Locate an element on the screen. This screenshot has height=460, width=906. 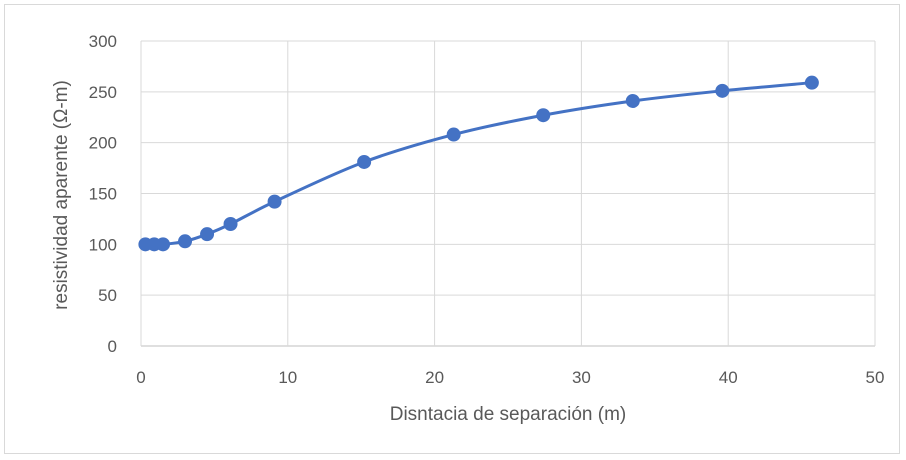
x-tick-label: 40 is located at coordinates (728, 377).